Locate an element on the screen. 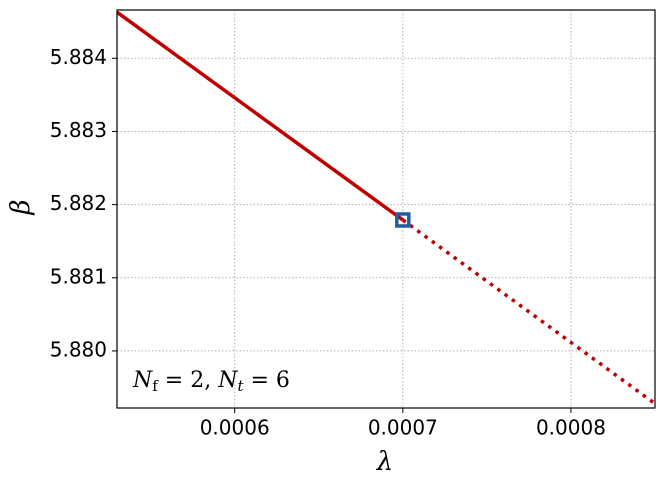 This screenshot has width=664, height=490. x-axis-label: λ is located at coordinates (384, 462).